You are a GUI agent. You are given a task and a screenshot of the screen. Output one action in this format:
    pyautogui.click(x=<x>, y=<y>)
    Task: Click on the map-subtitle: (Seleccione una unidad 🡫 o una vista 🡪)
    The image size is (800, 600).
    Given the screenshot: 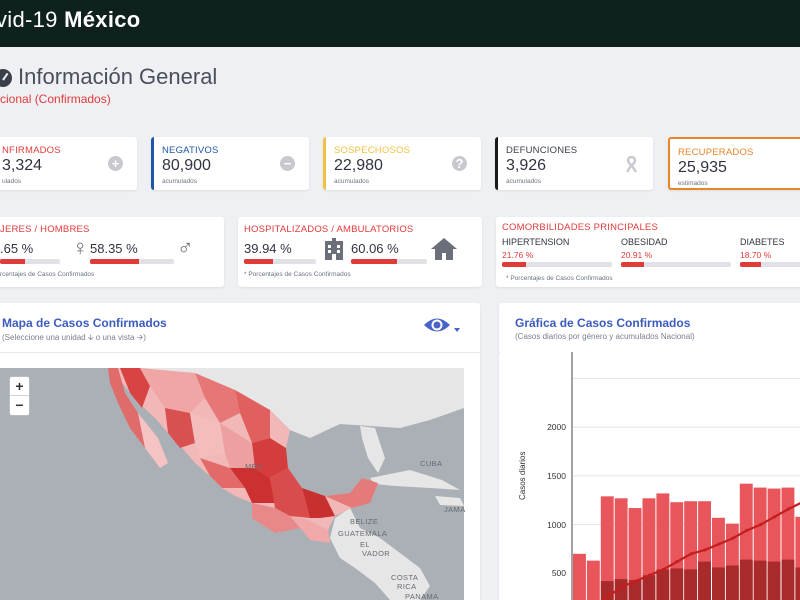 What is the action you would take?
    pyautogui.click(x=74, y=337)
    